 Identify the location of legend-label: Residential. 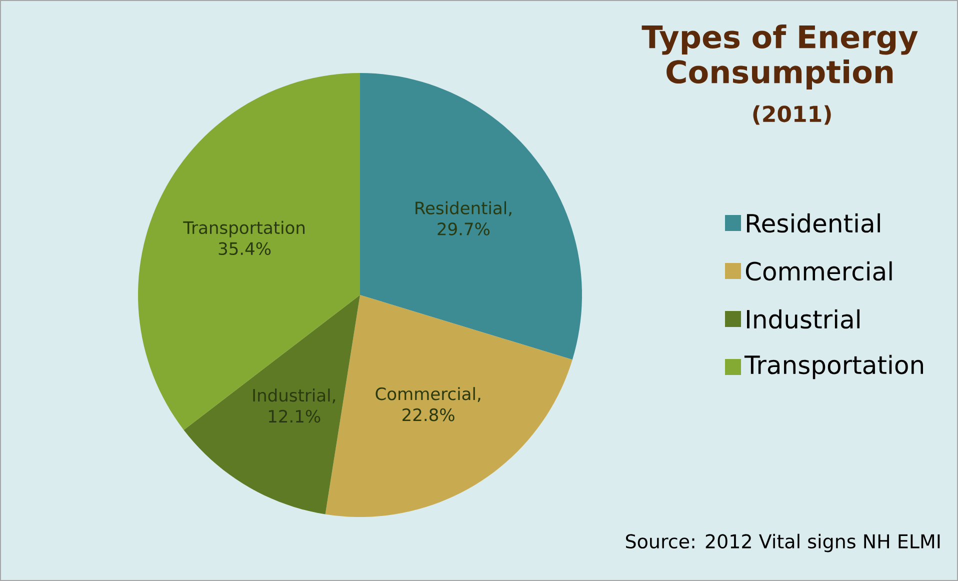
(813, 223).